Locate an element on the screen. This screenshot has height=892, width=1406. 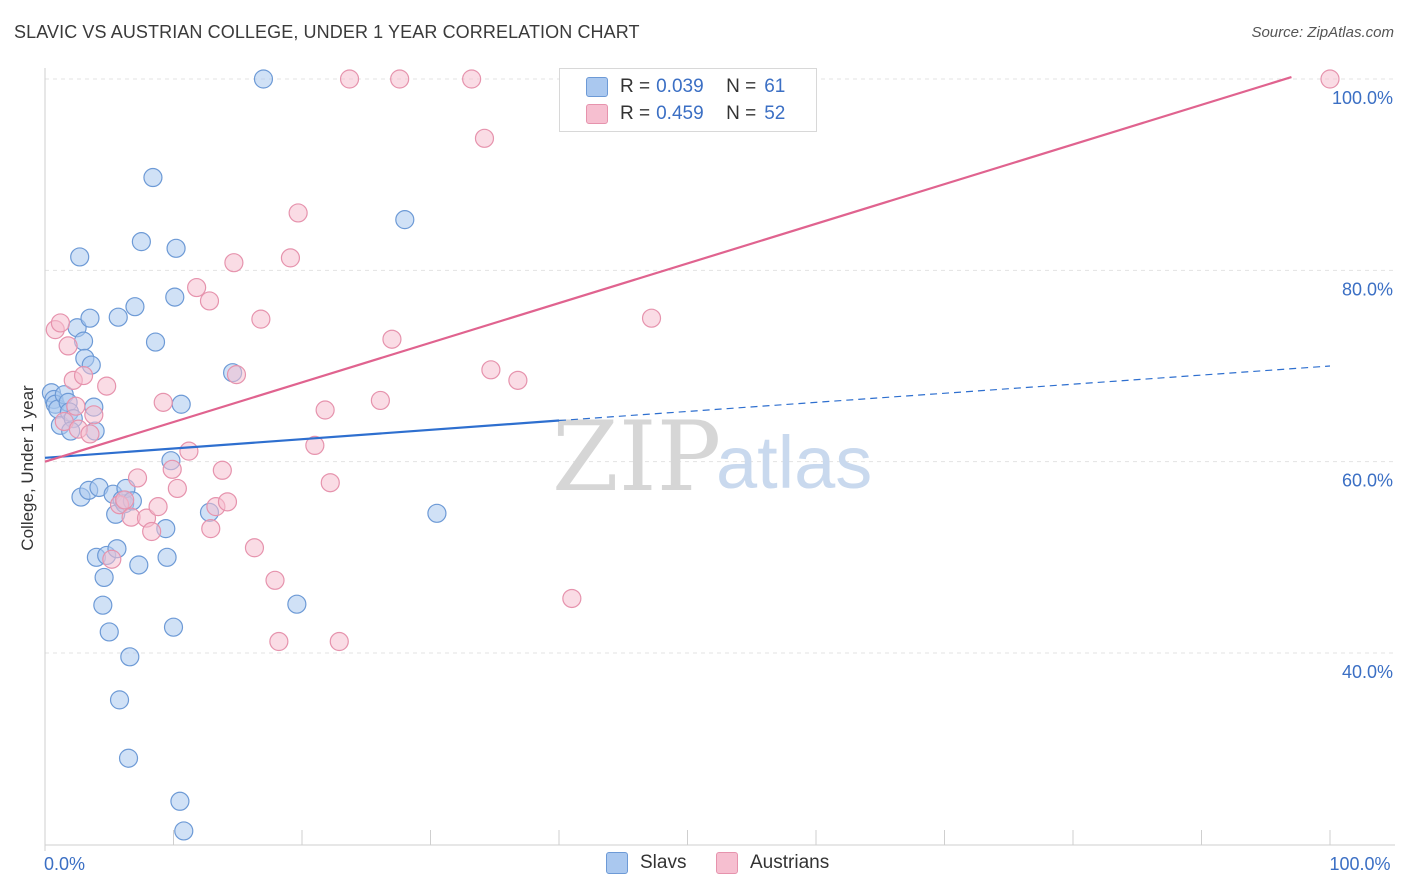
slavs-swatch-icon is located at coordinates (597, 87).